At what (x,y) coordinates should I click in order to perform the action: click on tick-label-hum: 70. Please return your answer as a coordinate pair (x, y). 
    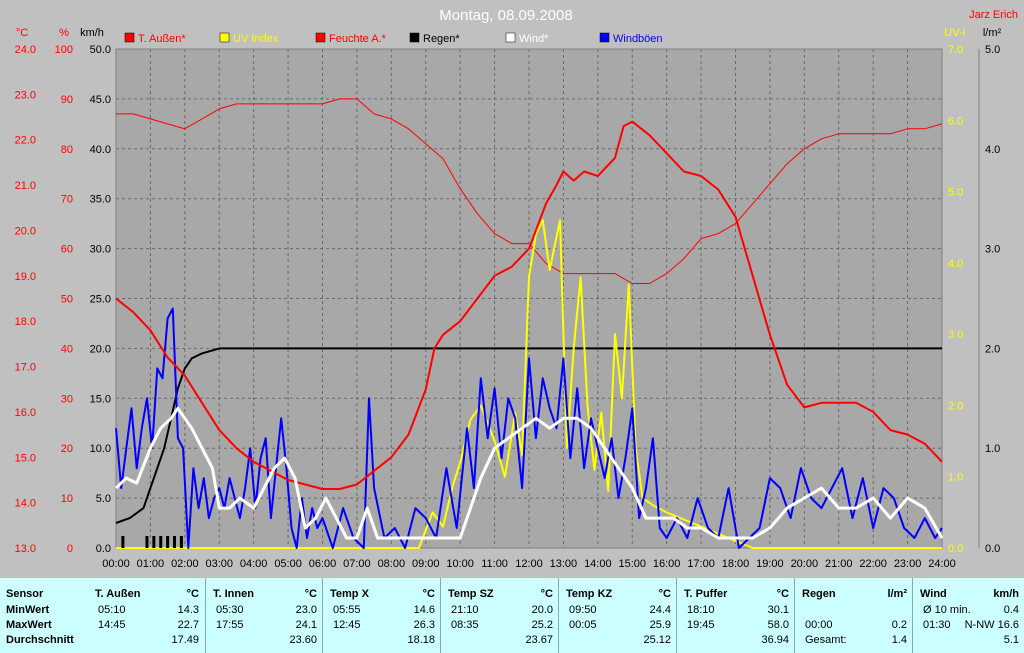
    Looking at the image, I should click on (67, 200).